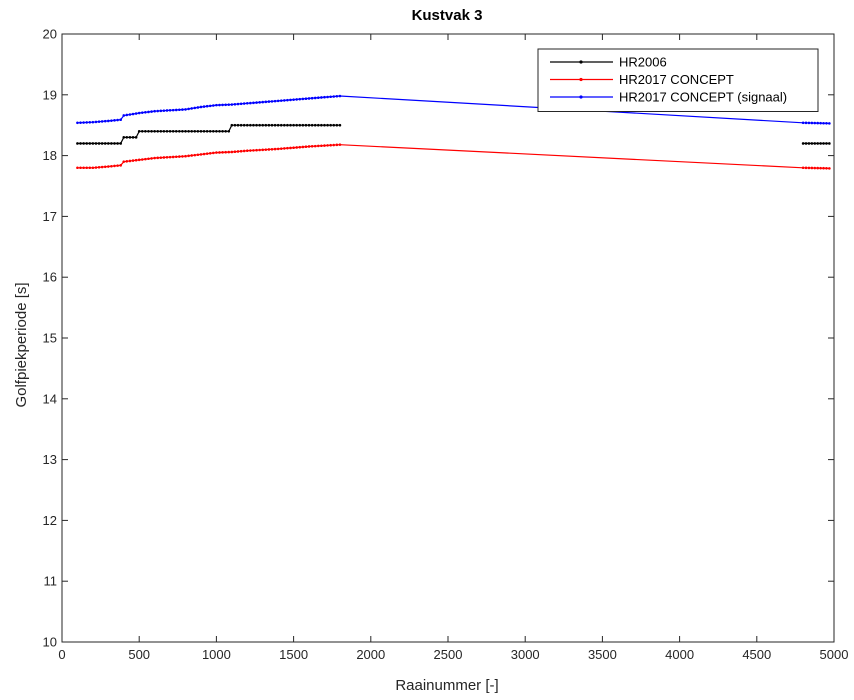 The image size is (854, 700). I want to click on chart-title: Kustvak 3, so click(447, 15).